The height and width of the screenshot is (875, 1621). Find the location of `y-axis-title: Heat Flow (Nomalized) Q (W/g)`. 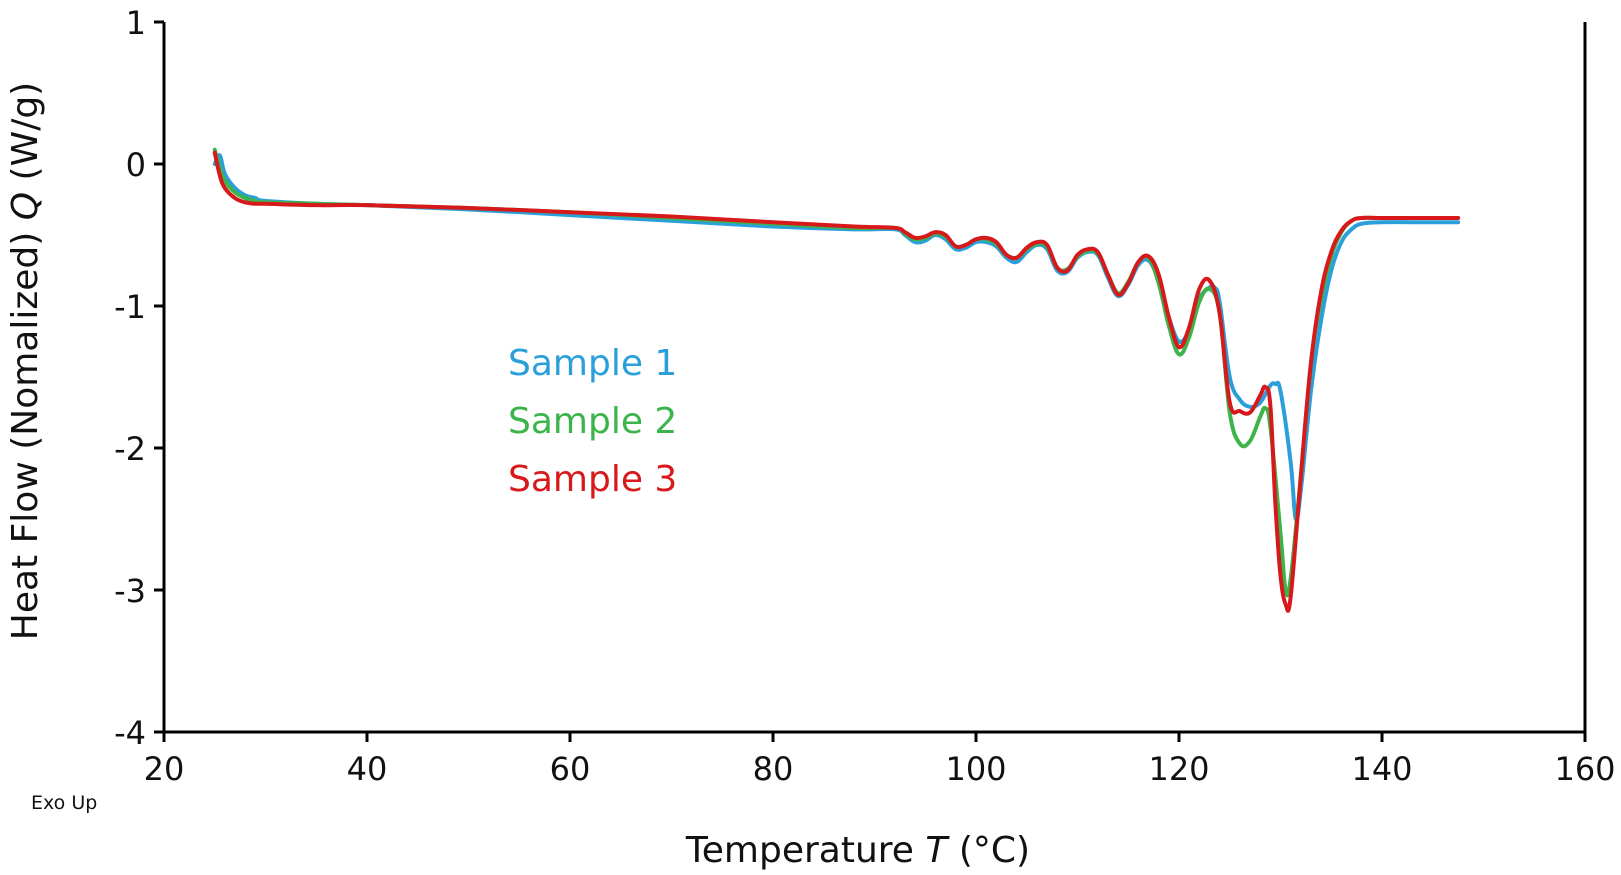

y-axis-title: Heat Flow (Nomalized) Q (W/g) is located at coordinates (25, 361).